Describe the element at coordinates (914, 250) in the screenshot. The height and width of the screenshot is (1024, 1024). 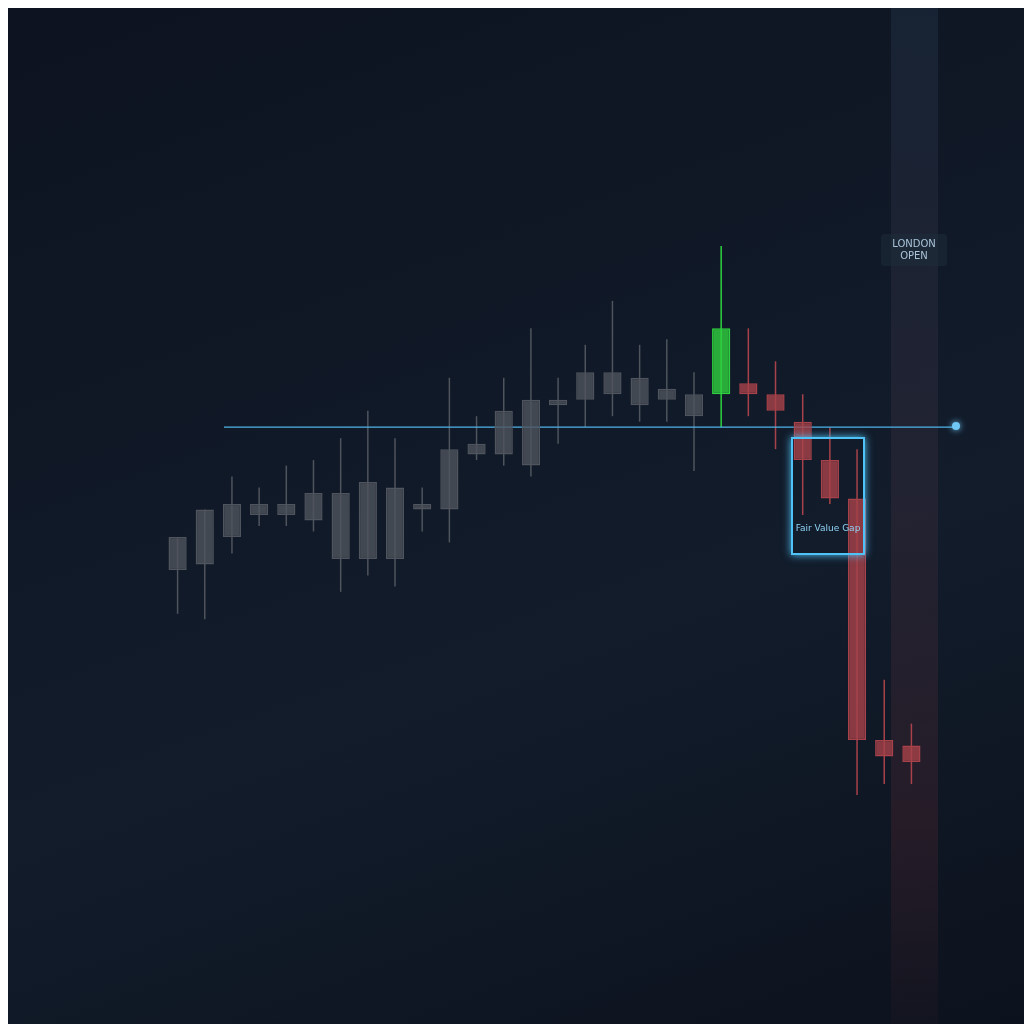
I see `annotation: LONDON OPEN` at that location.